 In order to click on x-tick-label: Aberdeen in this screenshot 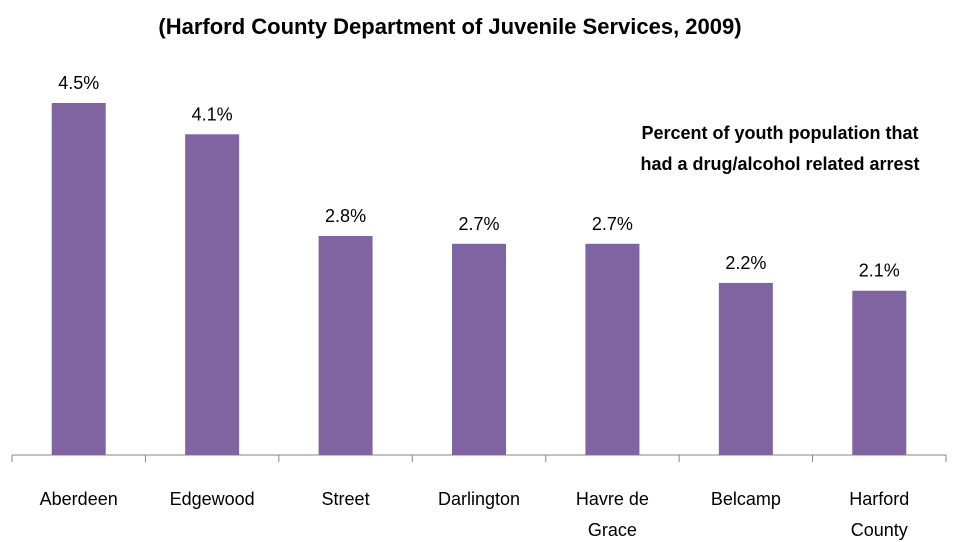, I will do `click(78, 499)`.